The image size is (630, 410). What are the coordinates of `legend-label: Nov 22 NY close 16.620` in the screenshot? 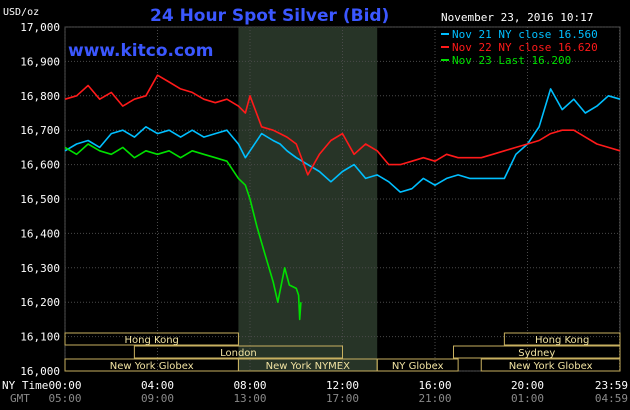 It's located at (525, 47).